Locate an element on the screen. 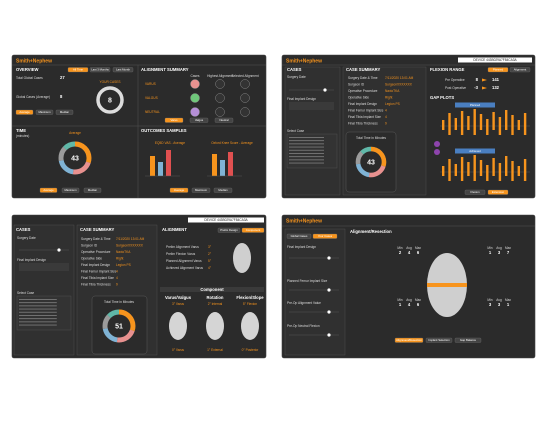 This screenshot has height=424, width=549. button-label: Alignment/Resection is located at coordinates (409, 340).